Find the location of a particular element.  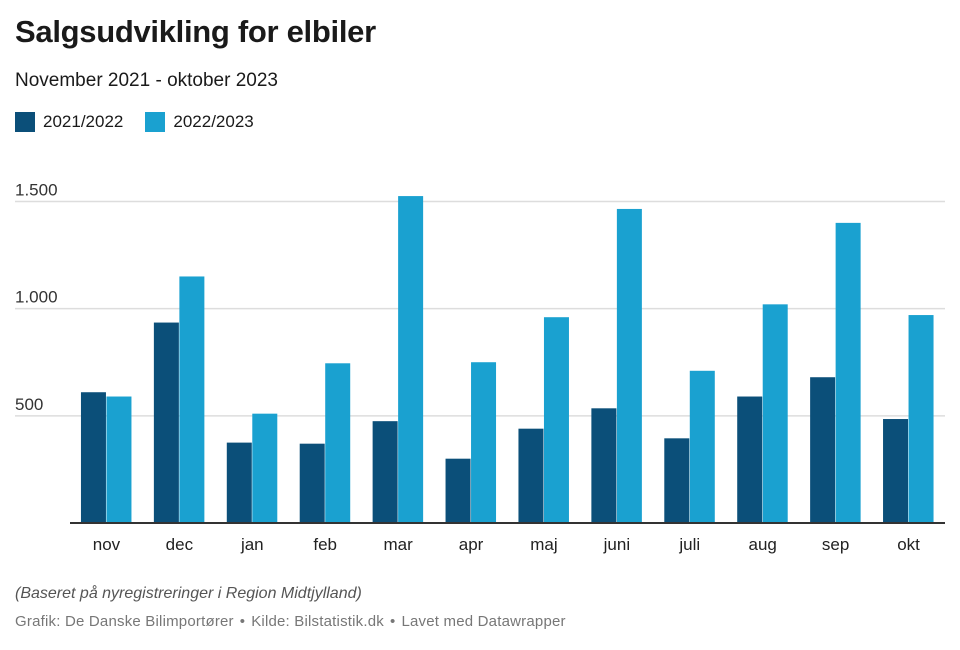

legend-label-series-1: 2021/2022 is located at coordinates (83, 121).